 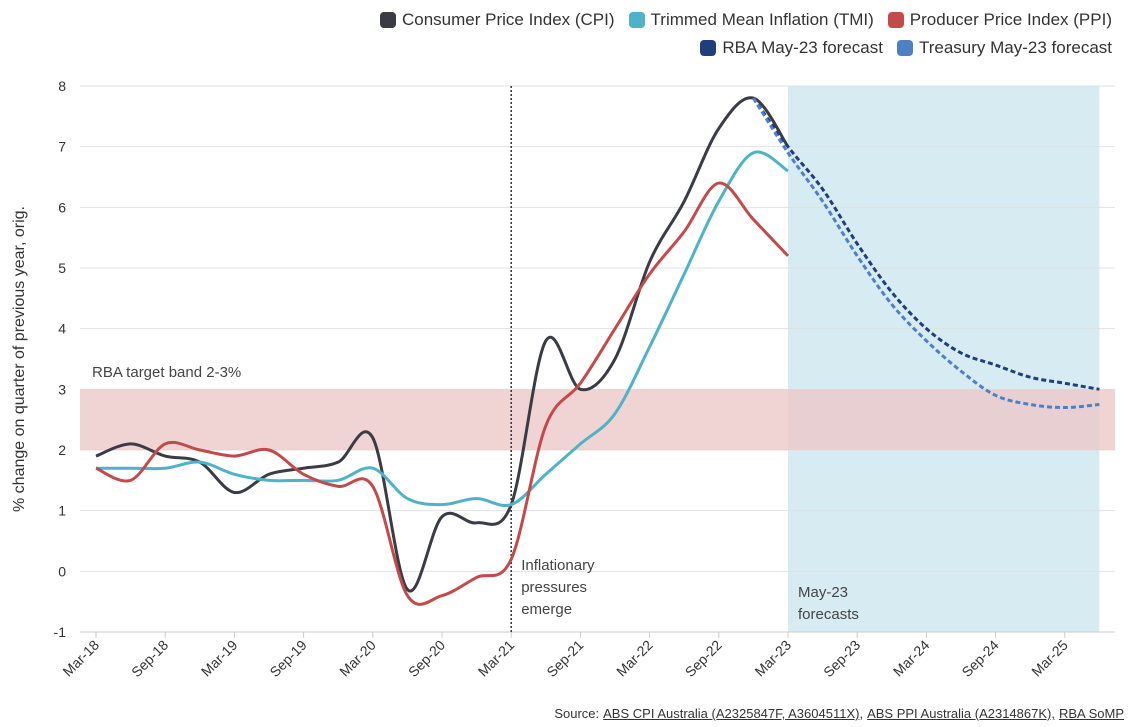 I want to click on y-tick-label: 2, so click(x=62, y=450).